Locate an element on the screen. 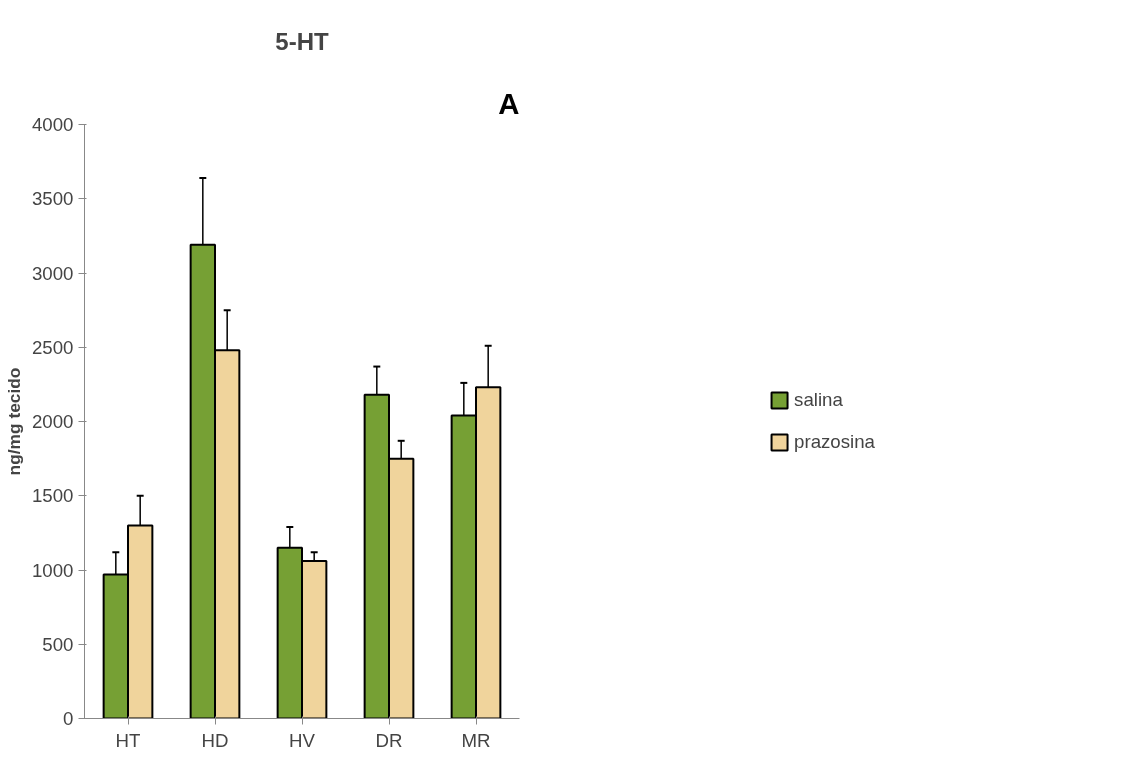  y-tick-label: 500 is located at coordinates (58, 644).